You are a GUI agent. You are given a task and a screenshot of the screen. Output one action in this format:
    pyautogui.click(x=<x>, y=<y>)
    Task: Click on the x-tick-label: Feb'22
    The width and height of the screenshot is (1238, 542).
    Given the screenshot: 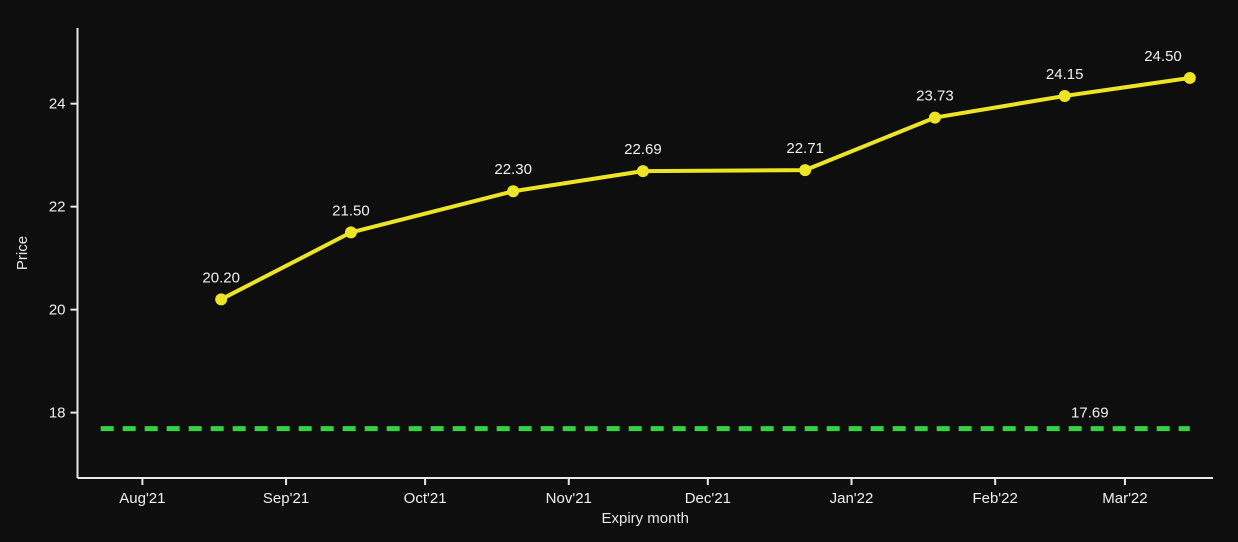 What is the action you would take?
    pyautogui.click(x=994, y=498)
    